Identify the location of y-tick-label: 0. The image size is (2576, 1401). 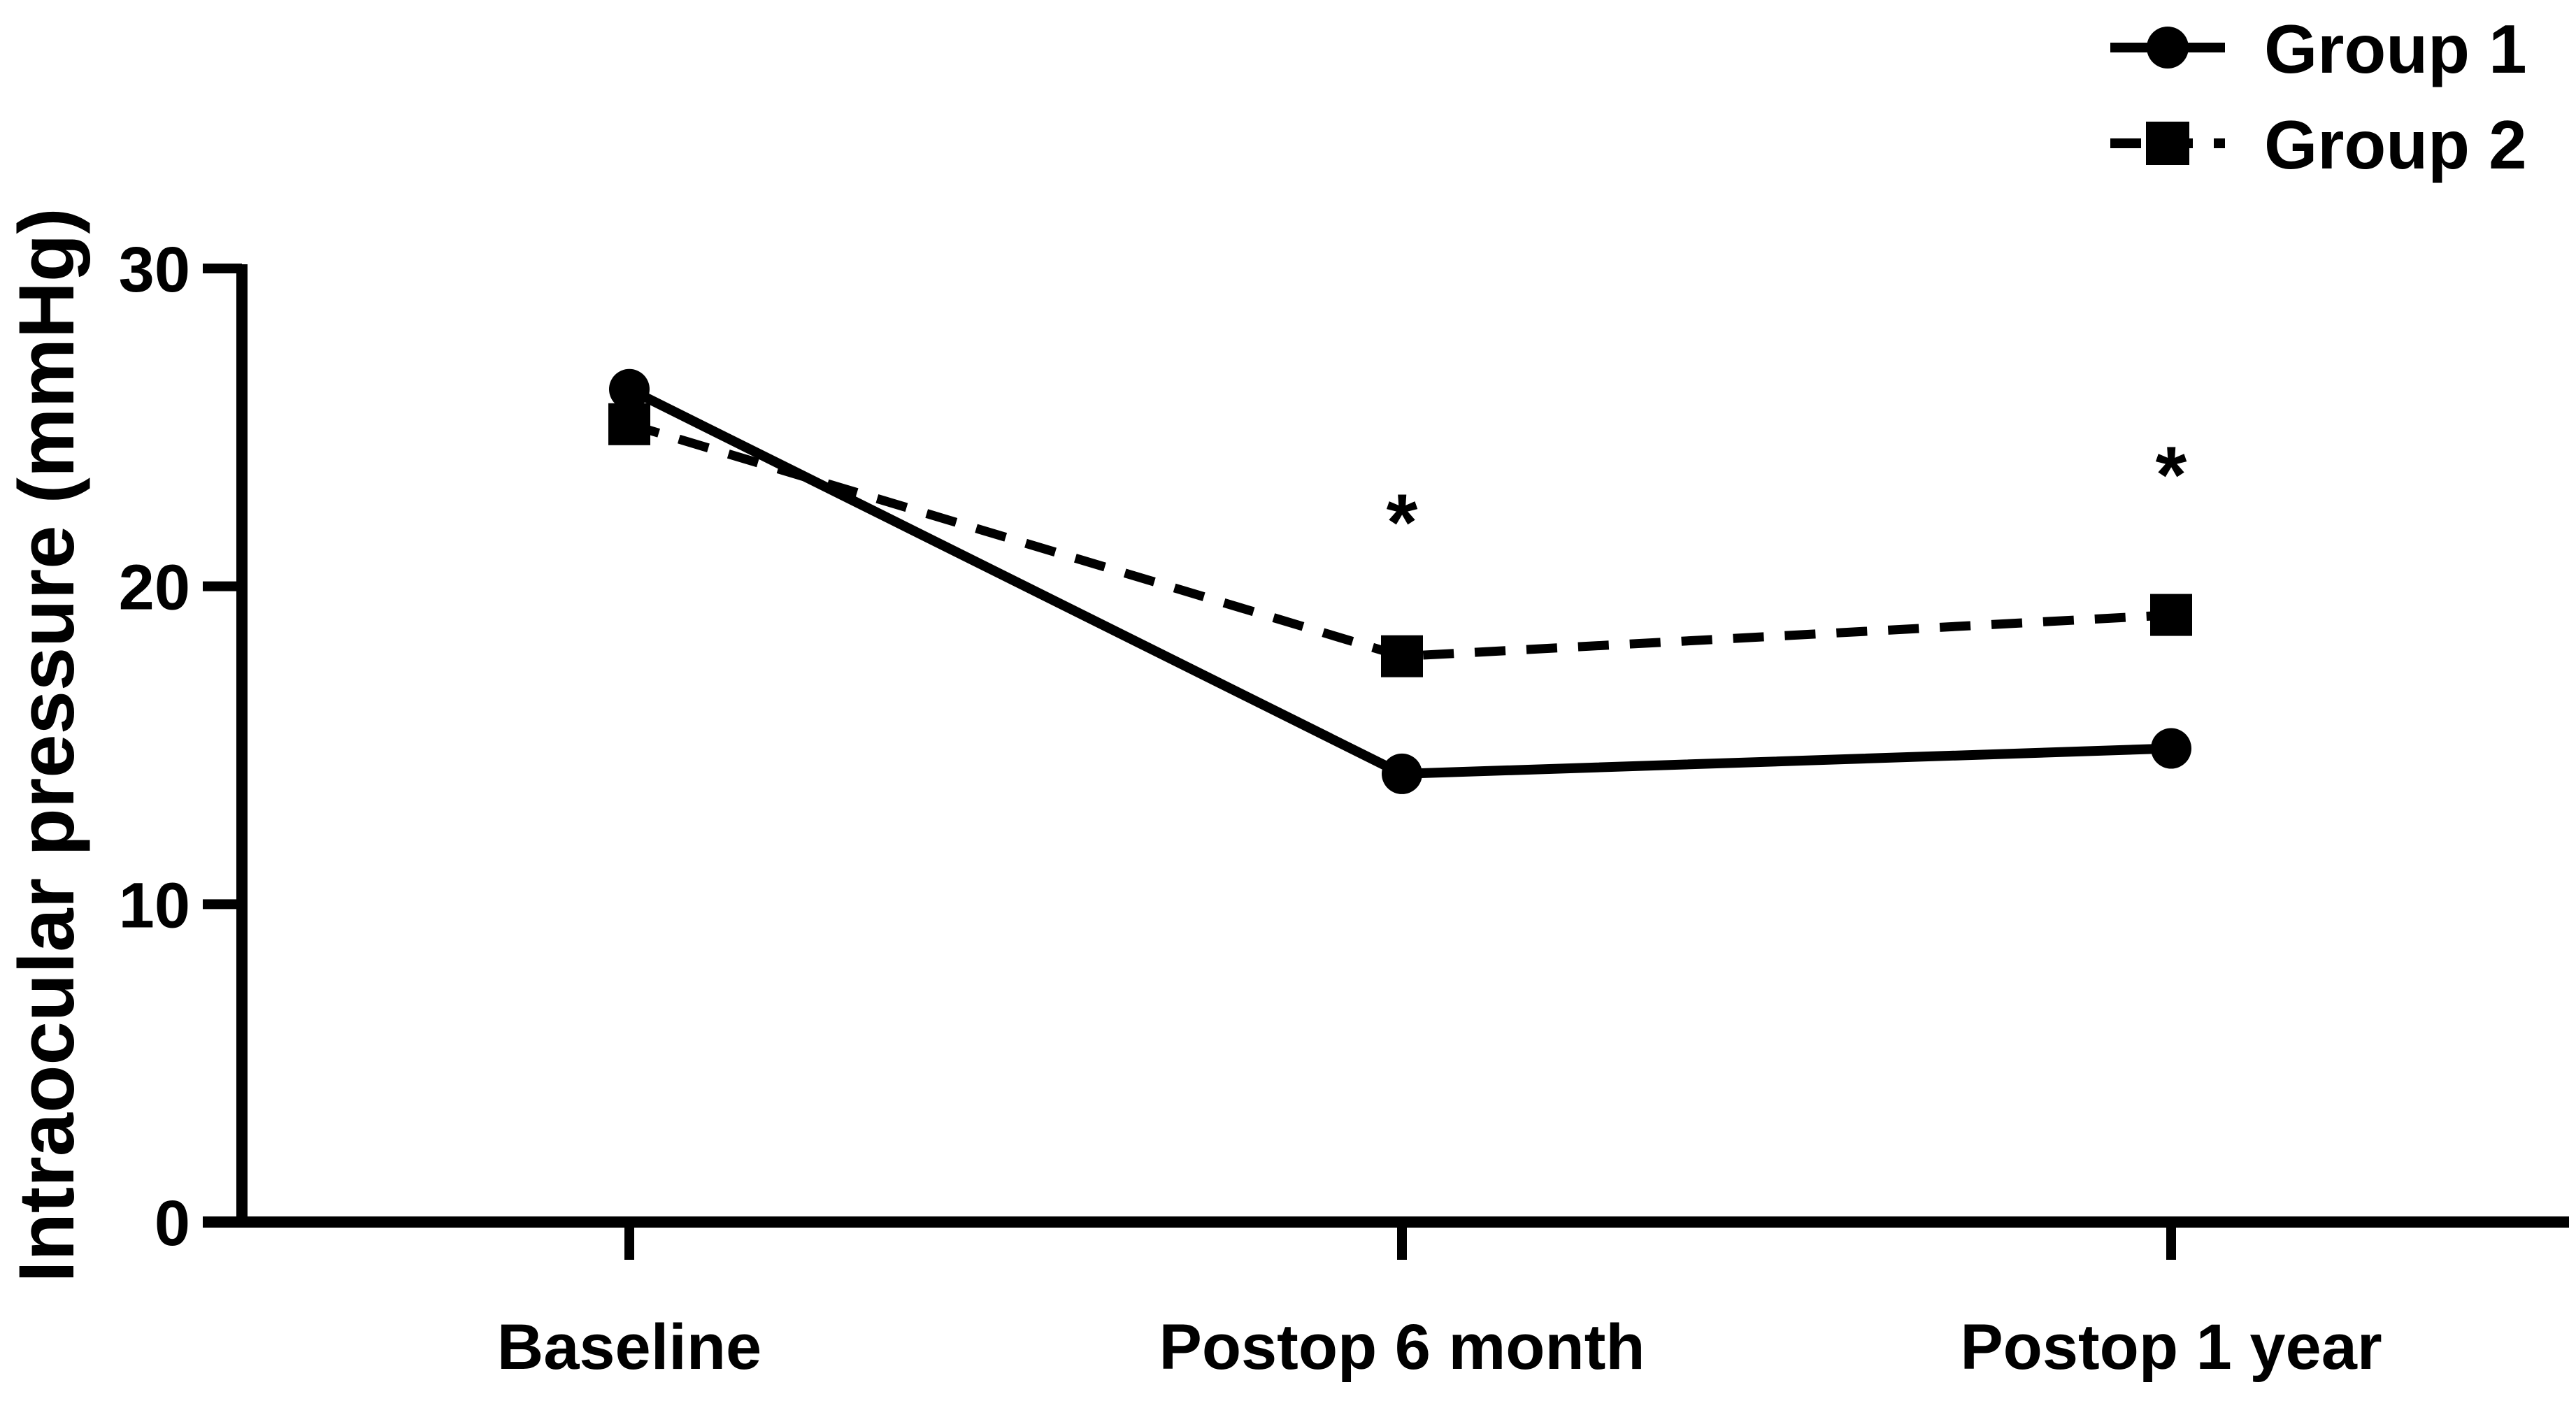
(172, 1223).